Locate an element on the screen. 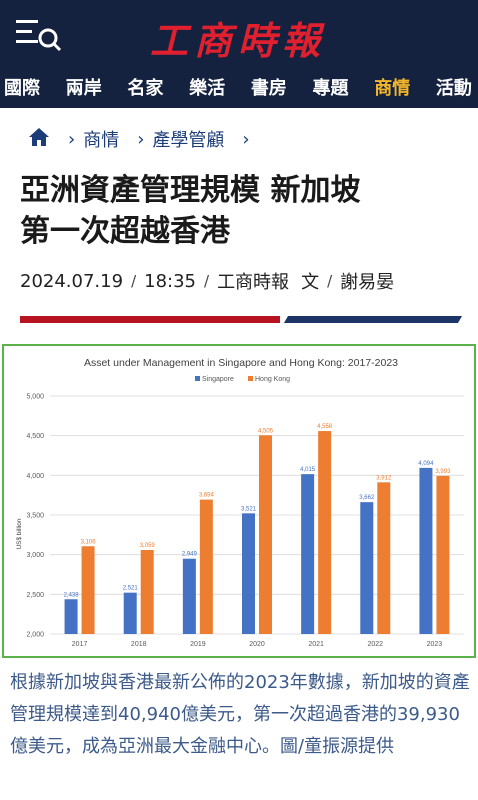 This screenshot has width=478, height=800. title-line-2: 第一次超越香港 is located at coordinates (125, 231).